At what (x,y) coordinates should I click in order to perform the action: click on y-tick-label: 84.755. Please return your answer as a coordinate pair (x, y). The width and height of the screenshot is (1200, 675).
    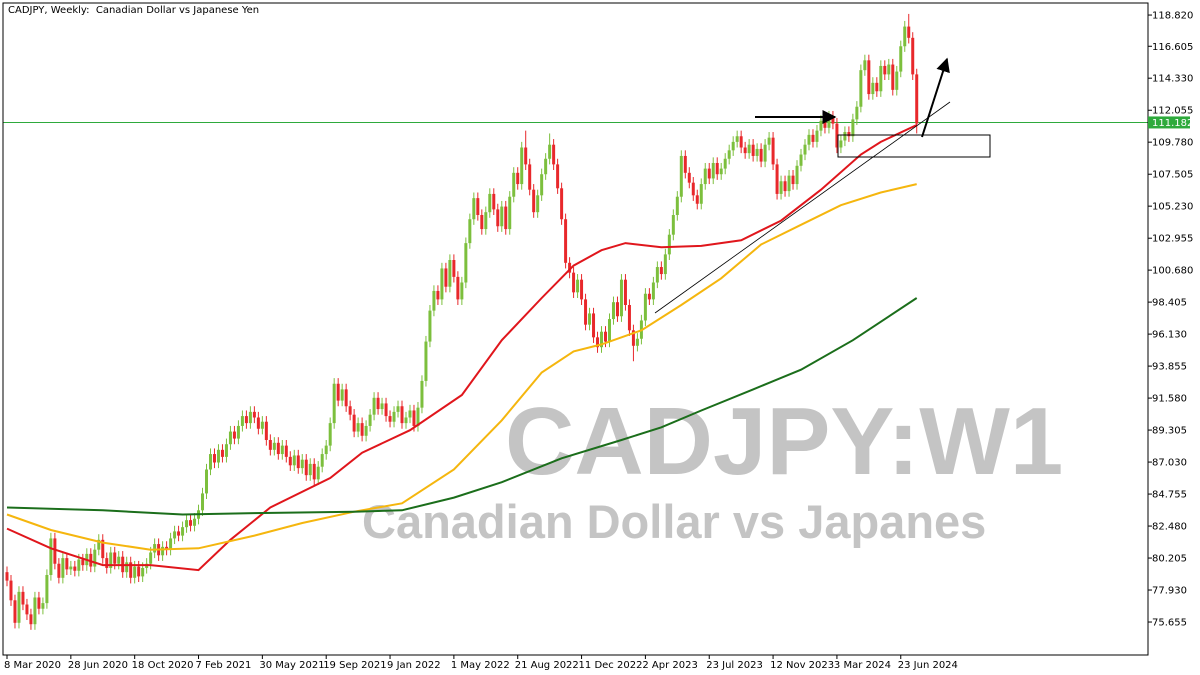
    Looking at the image, I should click on (1169, 495).